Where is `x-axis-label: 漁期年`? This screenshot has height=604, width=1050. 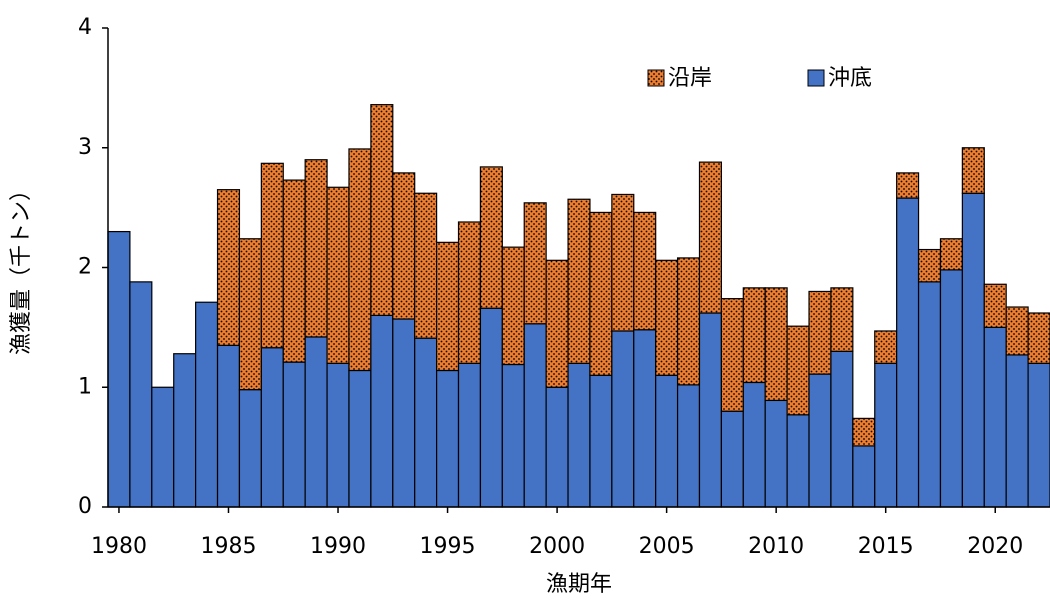 x-axis-label: 漁期年 is located at coordinates (579, 584).